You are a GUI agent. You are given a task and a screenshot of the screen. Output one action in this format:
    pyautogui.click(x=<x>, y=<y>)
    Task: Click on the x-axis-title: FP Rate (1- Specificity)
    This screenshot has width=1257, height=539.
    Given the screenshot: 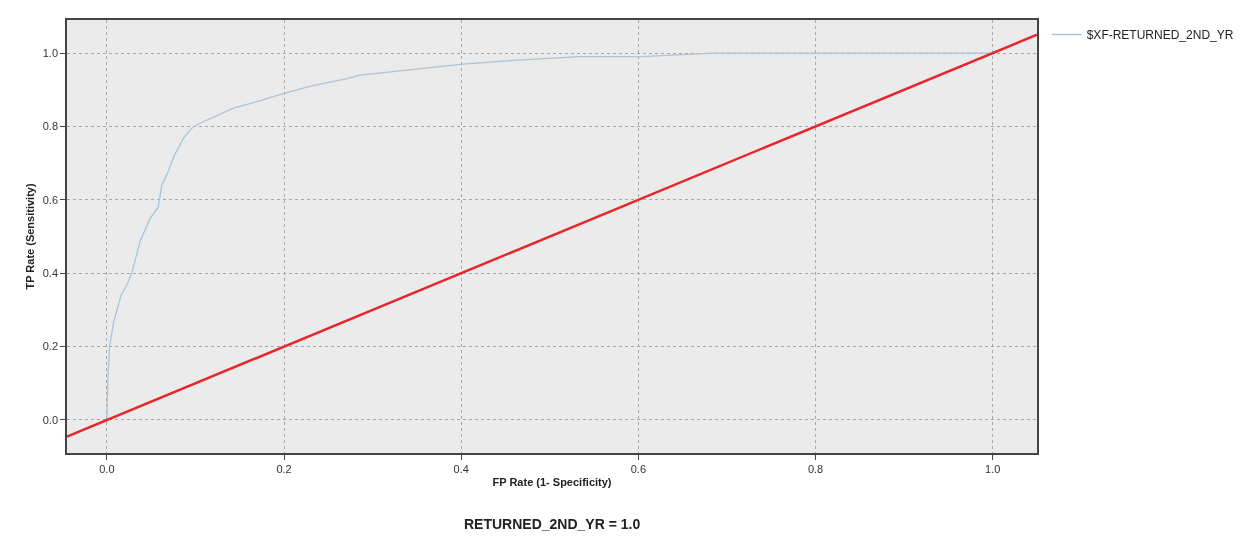 What is the action you would take?
    pyautogui.click(x=552, y=481)
    